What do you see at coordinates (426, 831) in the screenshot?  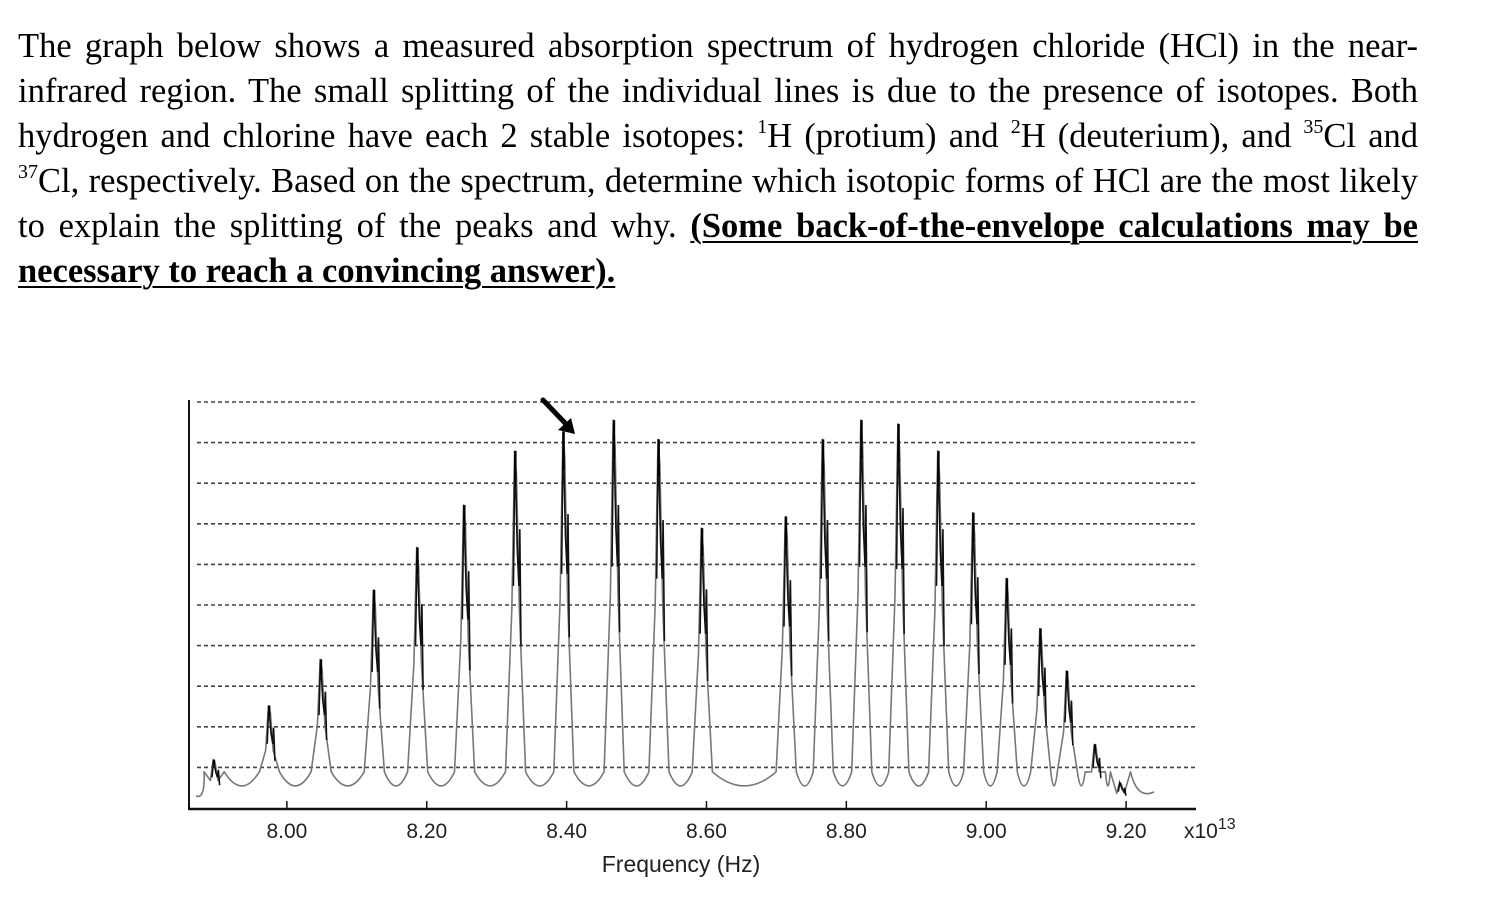 I see `x-tick-label: 8.20` at bounding box center [426, 831].